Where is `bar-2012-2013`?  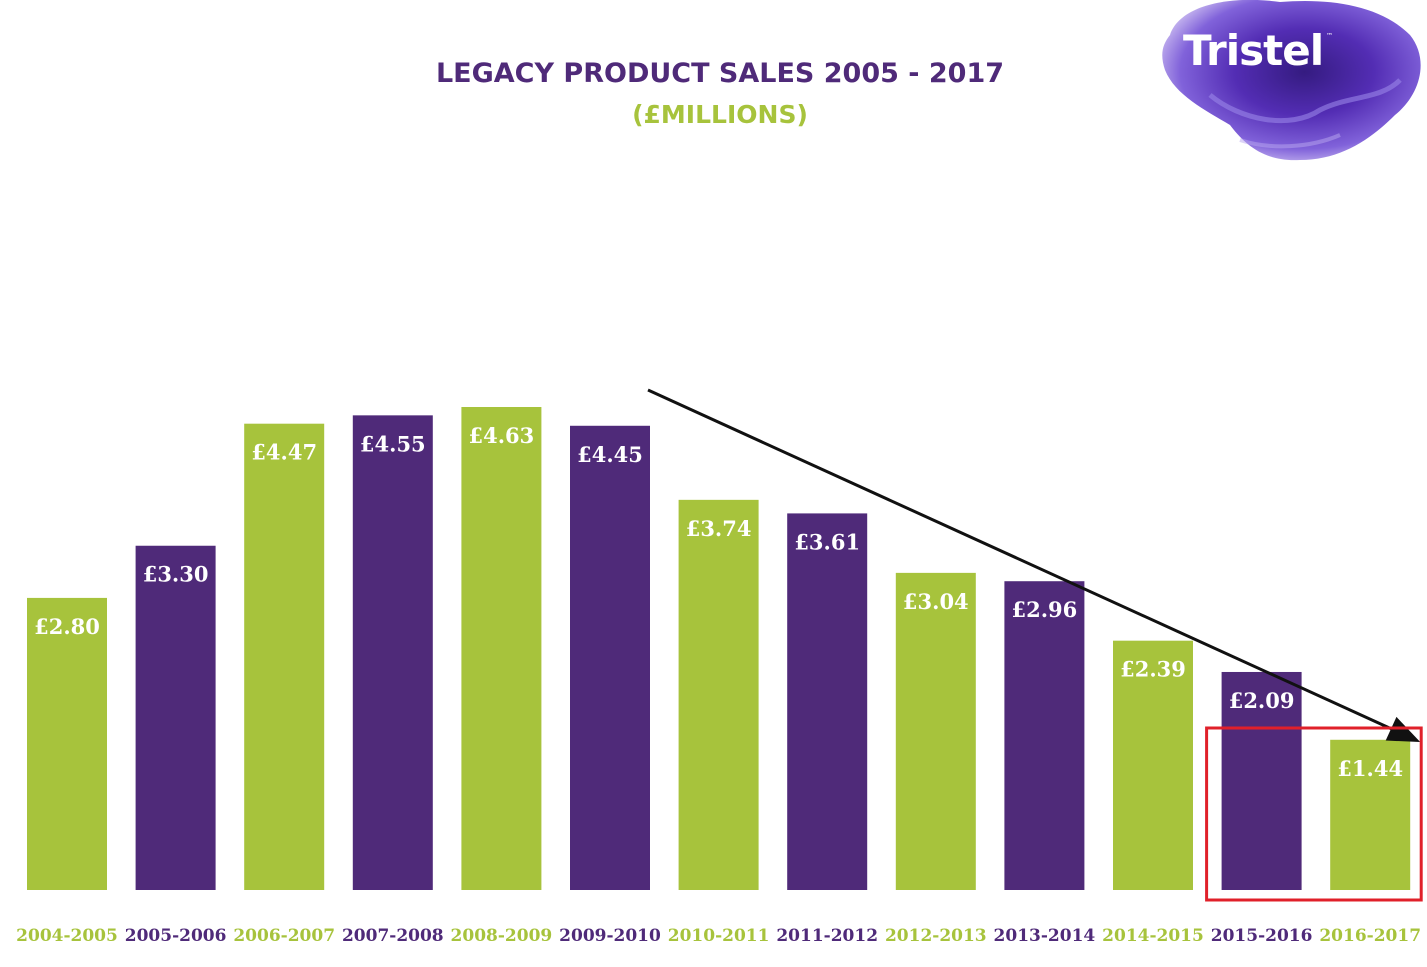
bar-2012-2013 is located at coordinates (935, 731).